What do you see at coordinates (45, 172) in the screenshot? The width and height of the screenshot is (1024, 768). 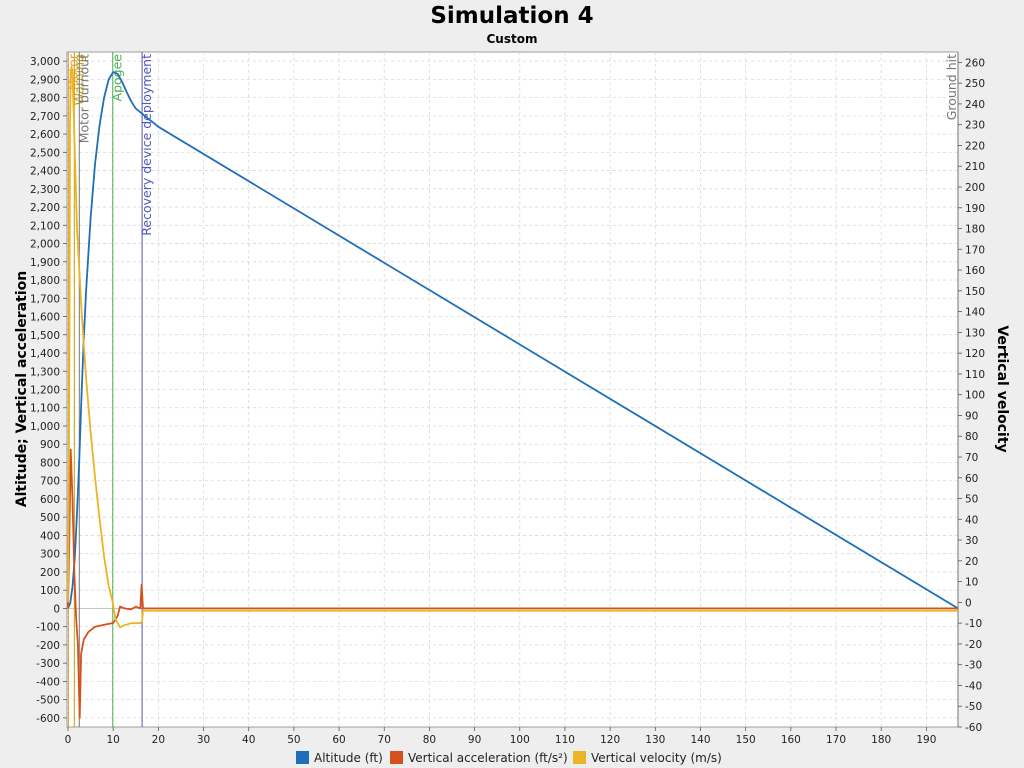 I see `y-left-tick-label: 2,400` at bounding box center [45, 172].